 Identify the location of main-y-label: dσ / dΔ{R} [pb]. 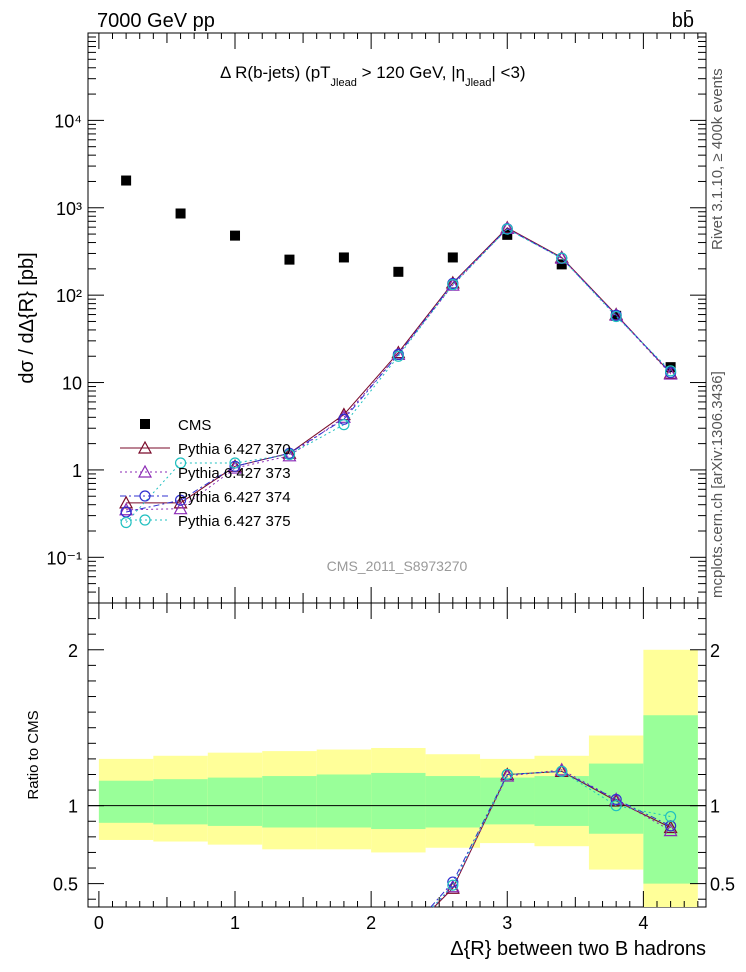
(27, 317).